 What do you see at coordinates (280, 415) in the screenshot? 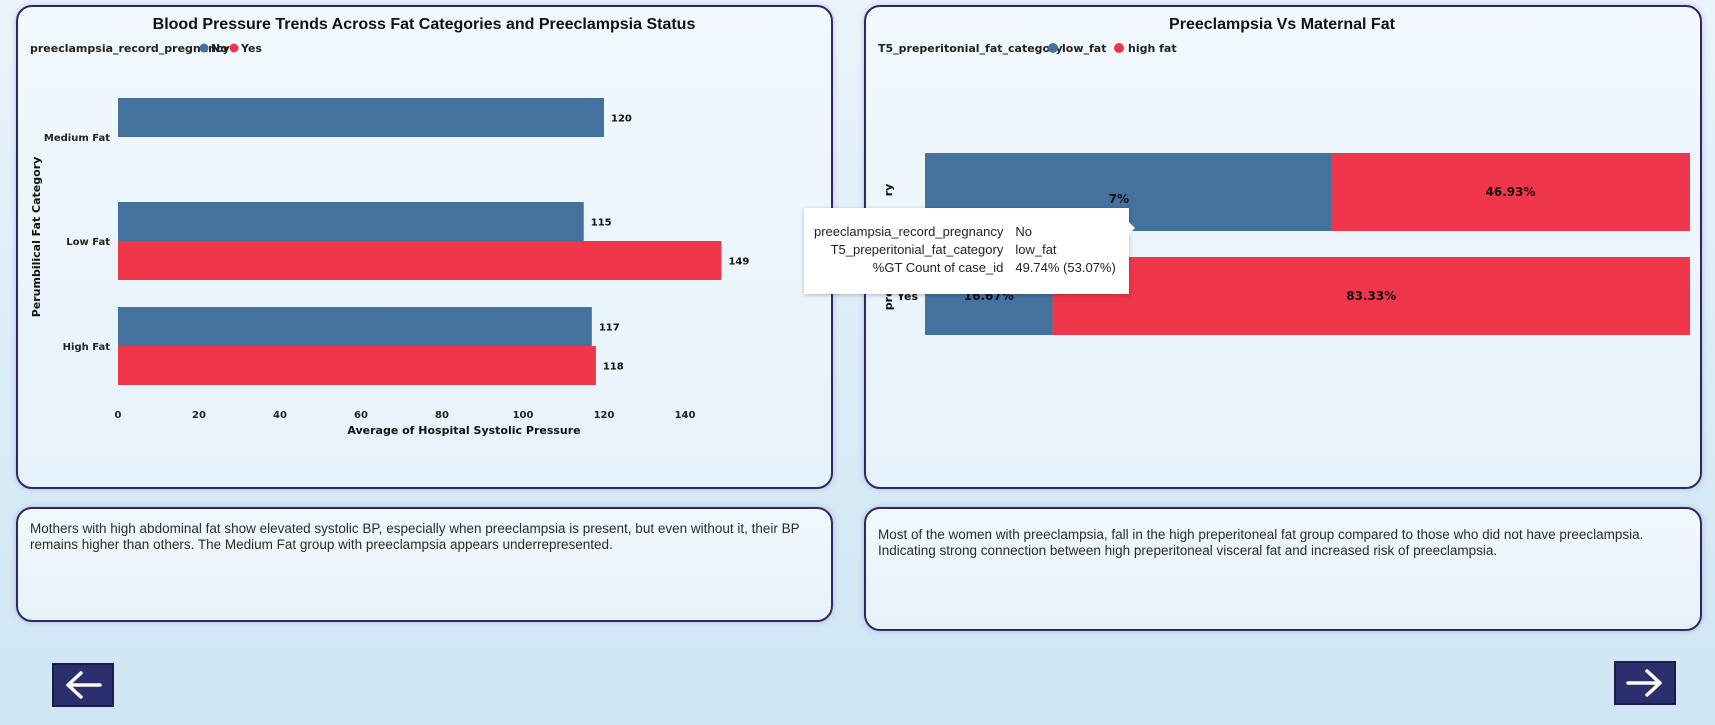
I see `x-tick-label: 40` at bounding box center [280, 415].